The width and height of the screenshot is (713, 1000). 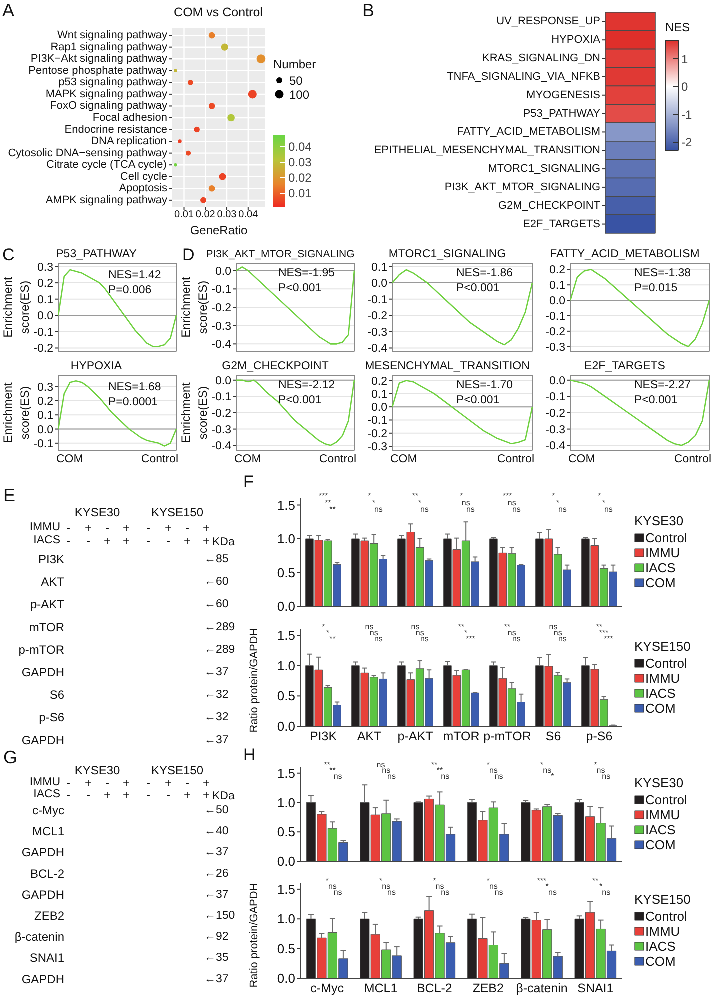 What do you see at coordinates (447, 366) in the screenshot?
I see `chart-title: MESENCHYMAL_TRANSITION` at bounding box center [447, 366].